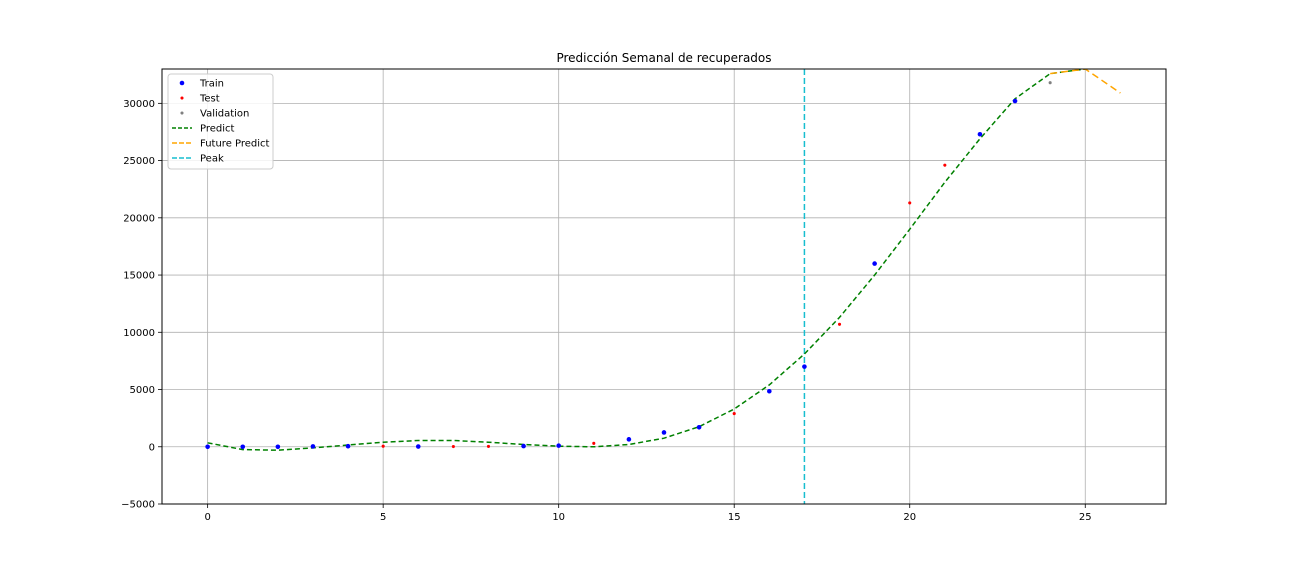 The image size is (1296, 576). What do you see at coordinates (182, 98) in the screenshot?
I see `legend-marker-test` at bounding box center [182, 98].